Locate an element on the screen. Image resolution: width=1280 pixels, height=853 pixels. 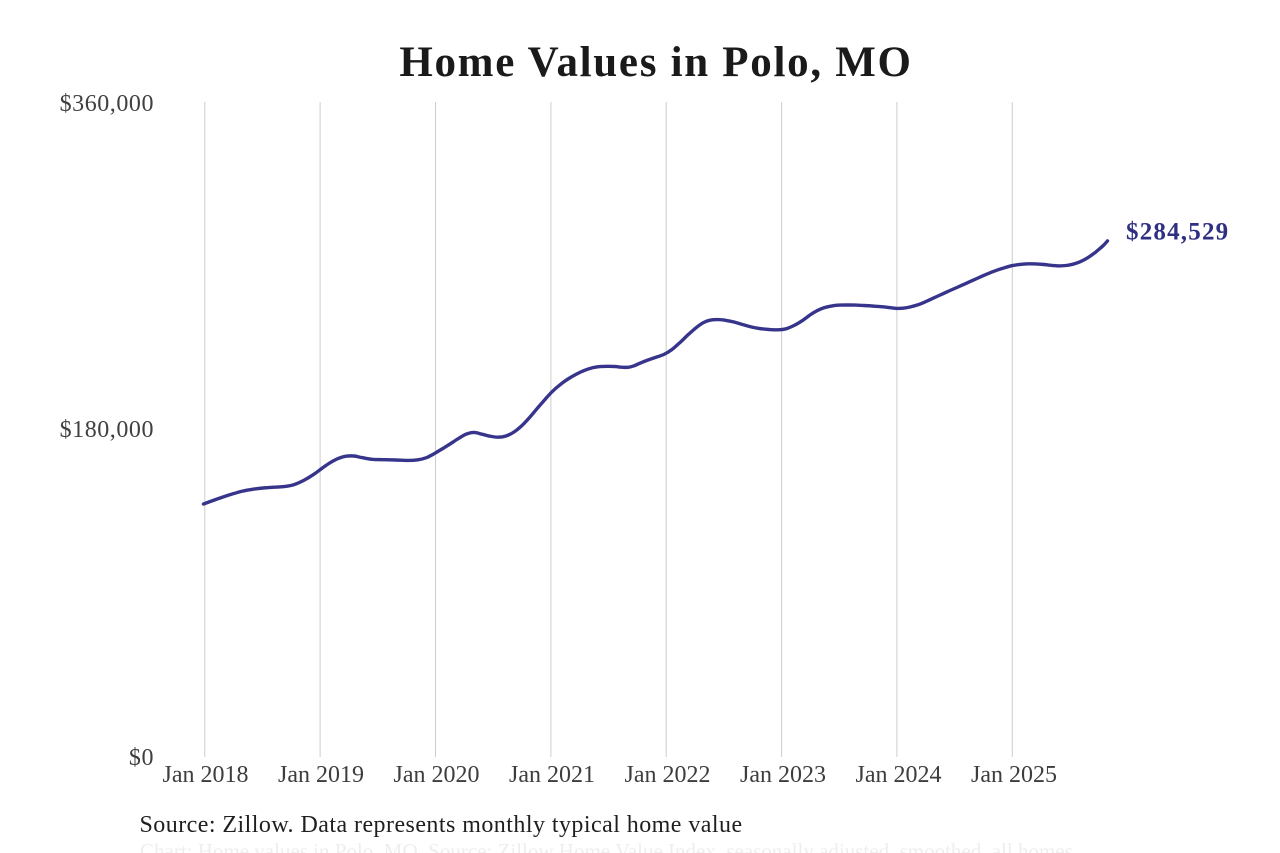
svg-text: Jan 2018 is located at coordinates (206, 775).